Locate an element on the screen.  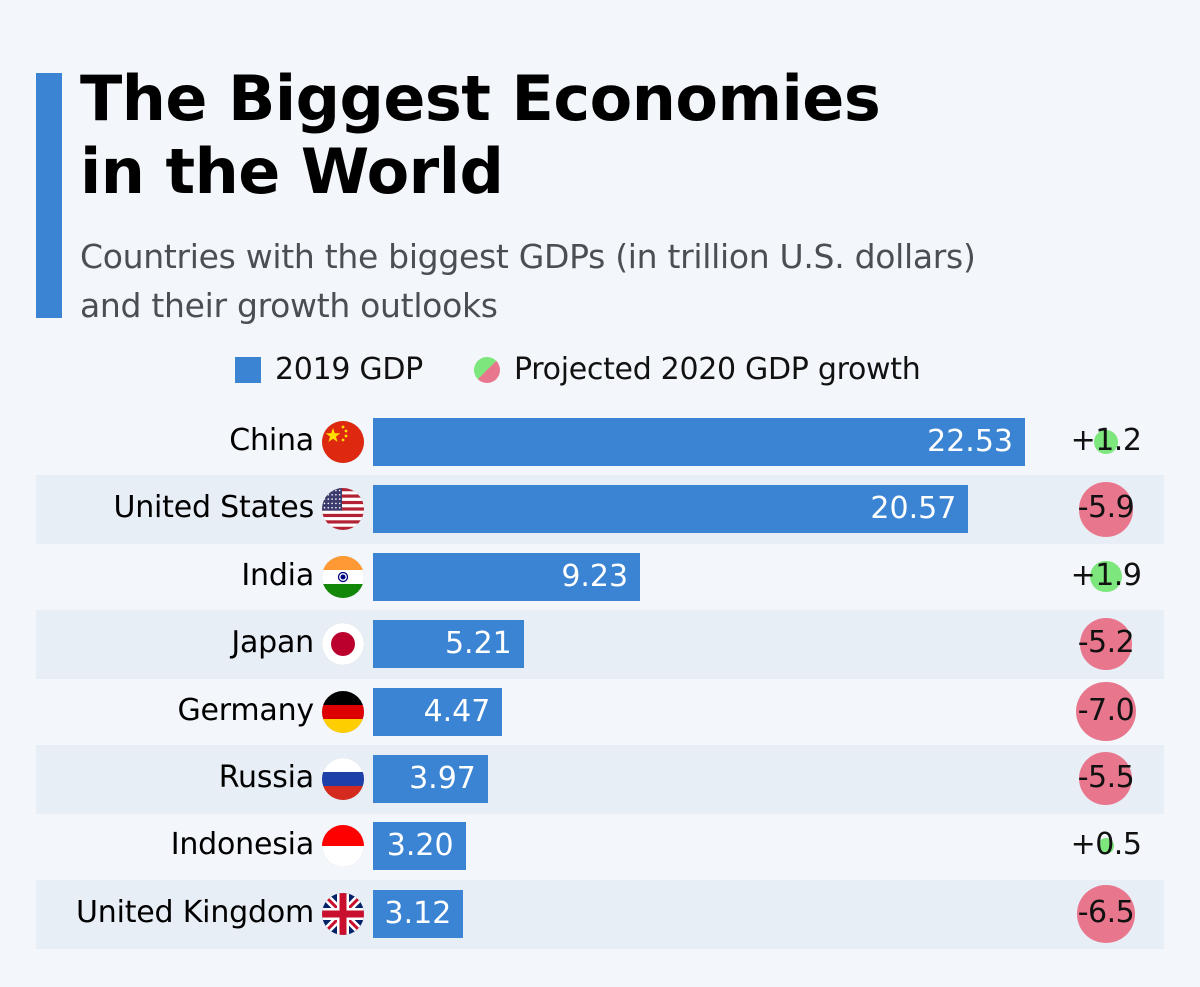
gdp-value-label: 22.53 is located at coordinates (970, 441).